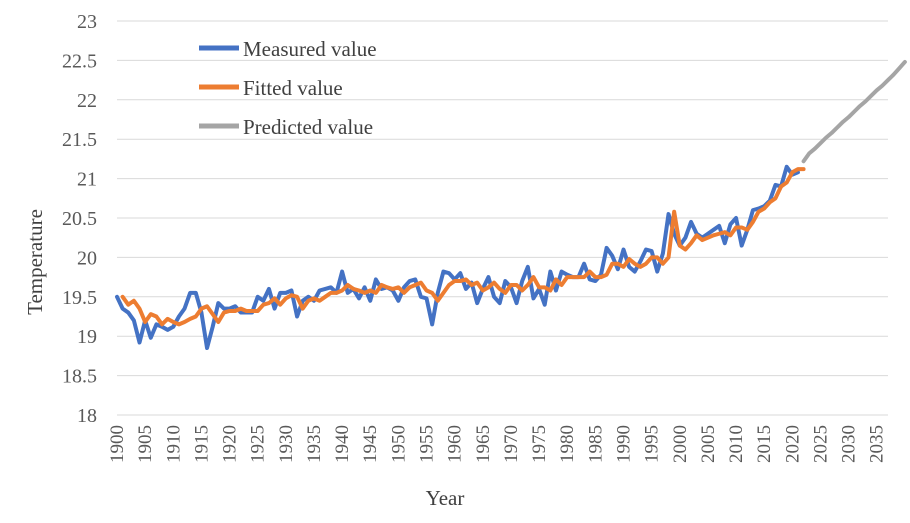  I want to click on x-tick-label: 1915, so click(201, 444).